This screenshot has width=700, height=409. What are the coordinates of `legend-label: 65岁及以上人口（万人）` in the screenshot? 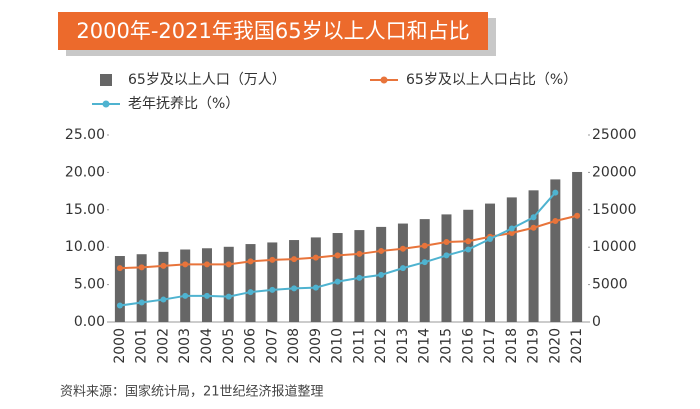 It's located at (207, 80).